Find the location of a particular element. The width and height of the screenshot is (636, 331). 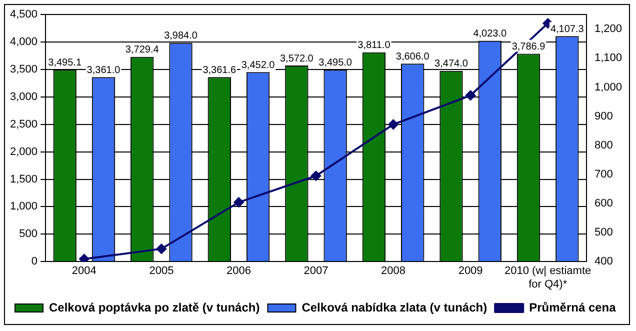

data-label: 3,572.0 is located at coordinates (297, 58).